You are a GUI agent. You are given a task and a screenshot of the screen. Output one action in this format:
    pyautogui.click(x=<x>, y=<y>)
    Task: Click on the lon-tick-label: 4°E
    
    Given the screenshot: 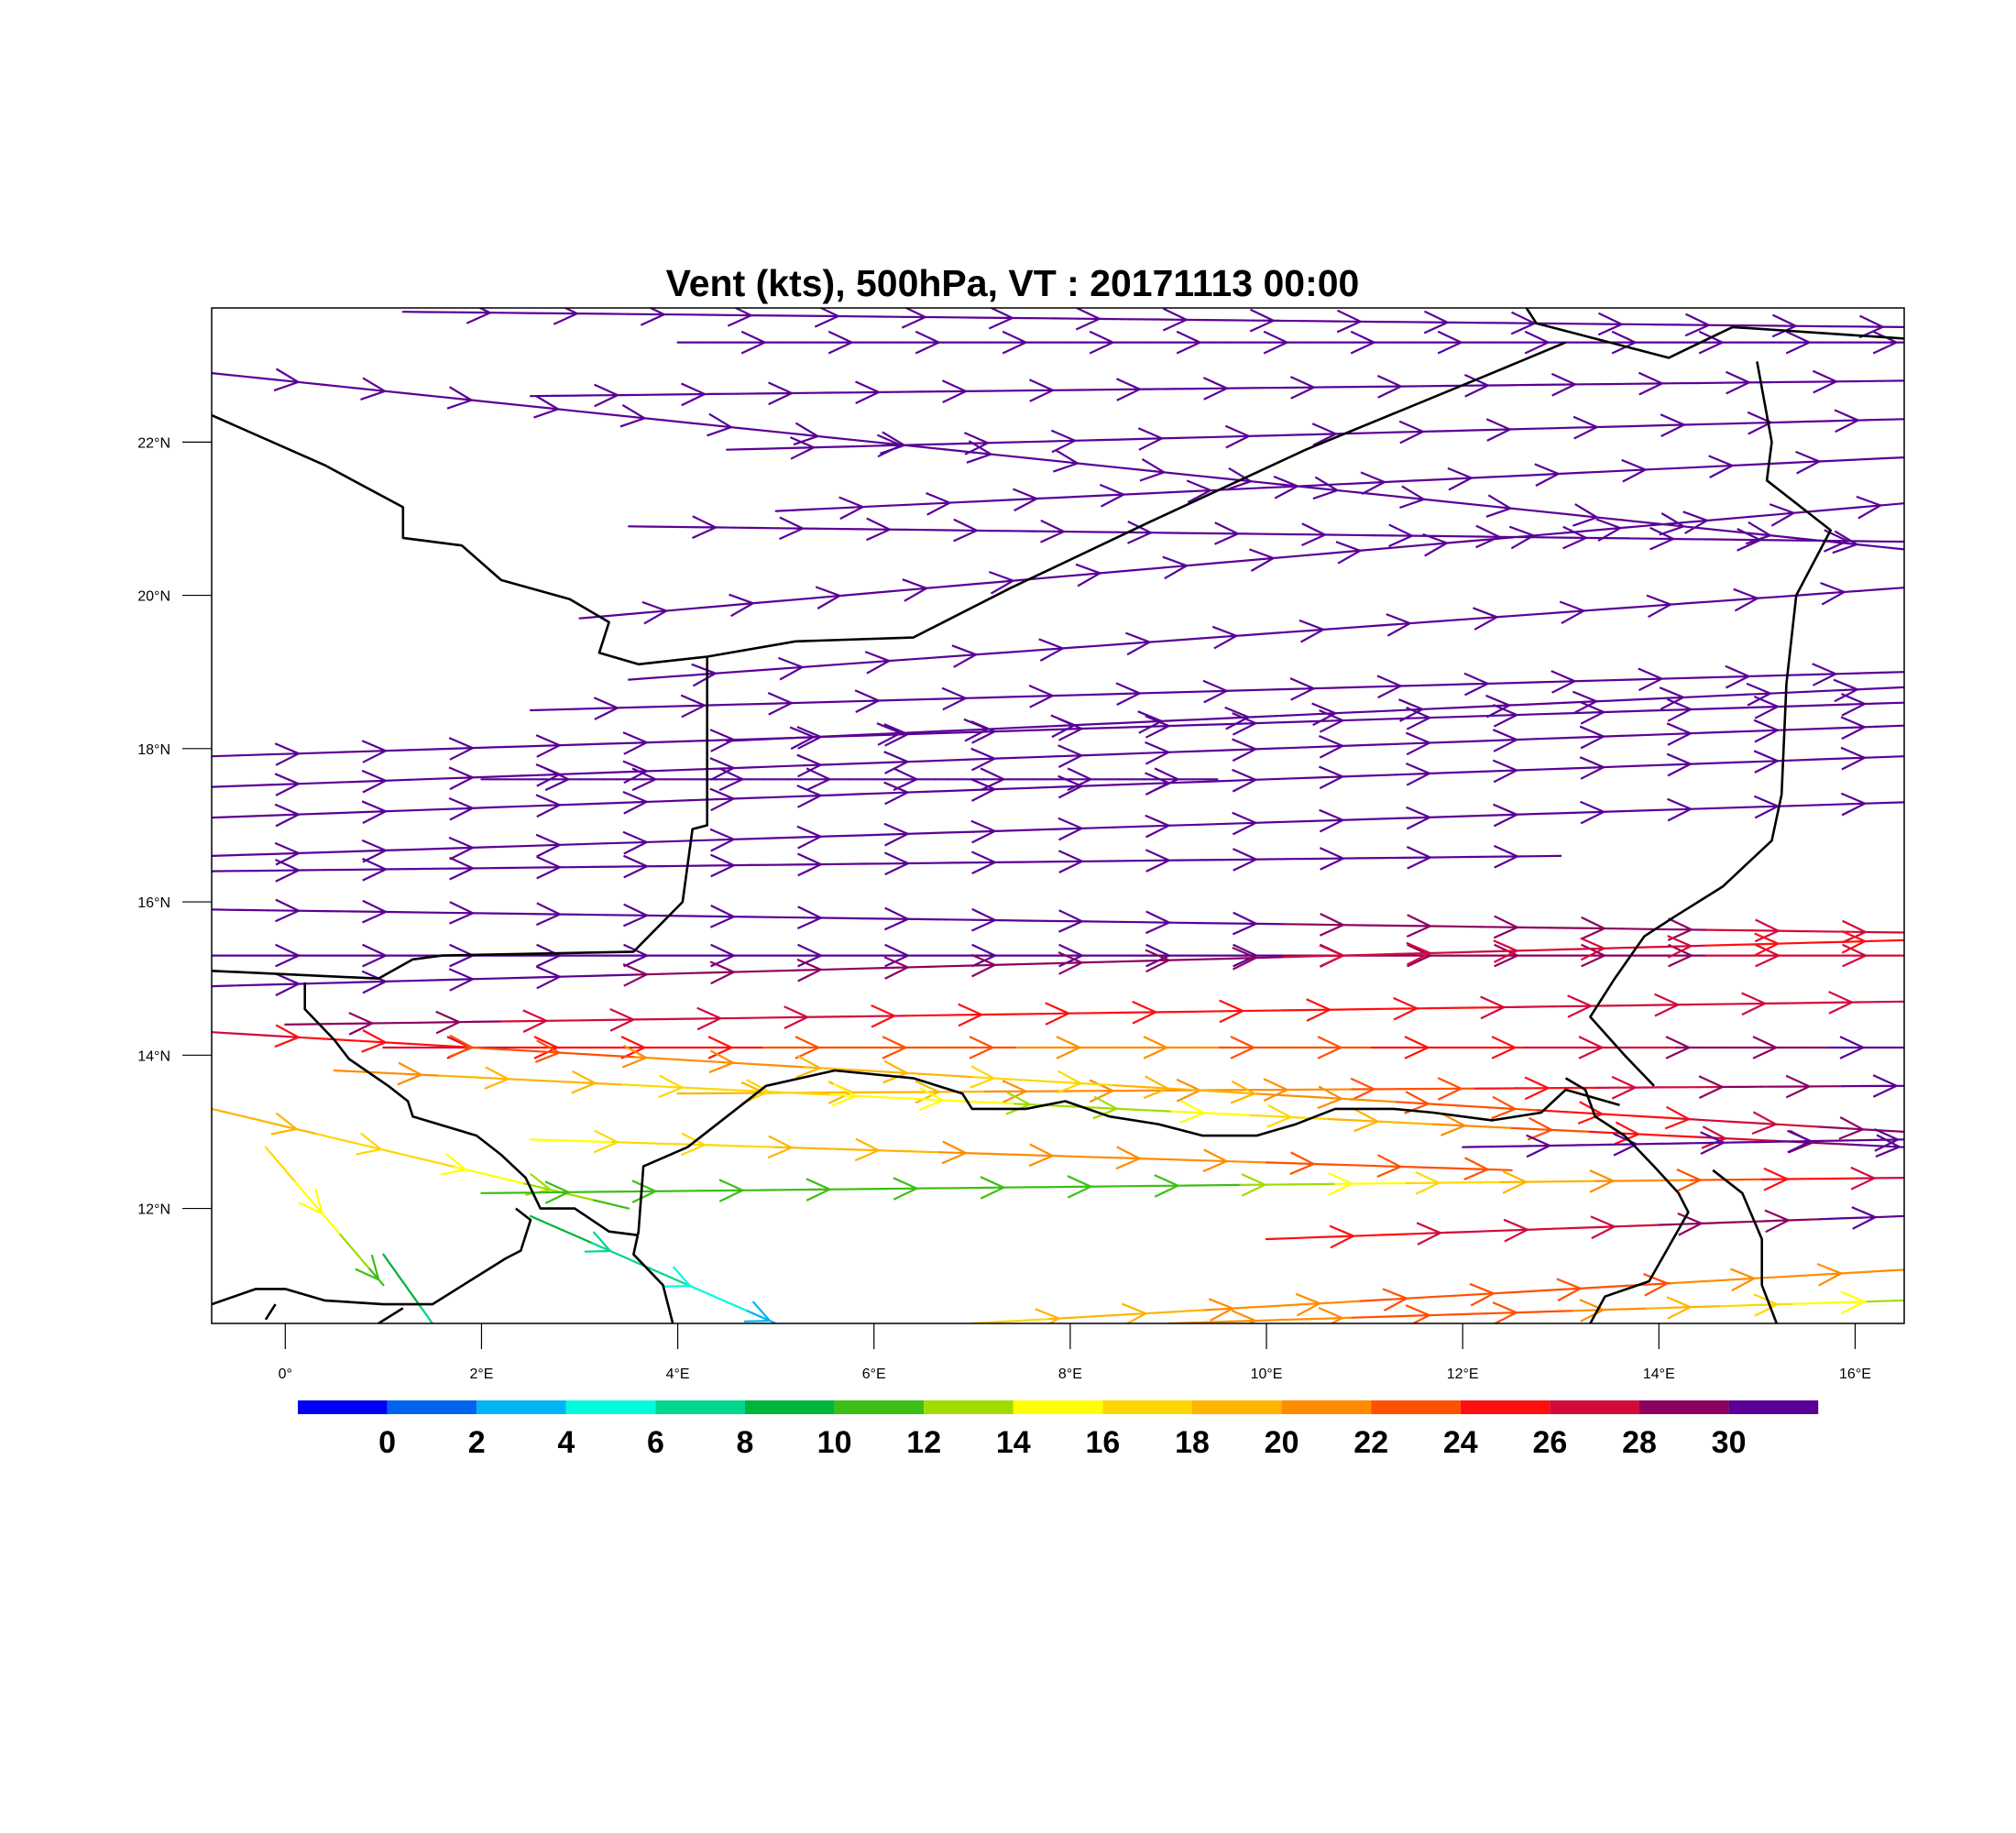 What is the action you would take?
    pyautogui.click(x=678, y=1374)
    